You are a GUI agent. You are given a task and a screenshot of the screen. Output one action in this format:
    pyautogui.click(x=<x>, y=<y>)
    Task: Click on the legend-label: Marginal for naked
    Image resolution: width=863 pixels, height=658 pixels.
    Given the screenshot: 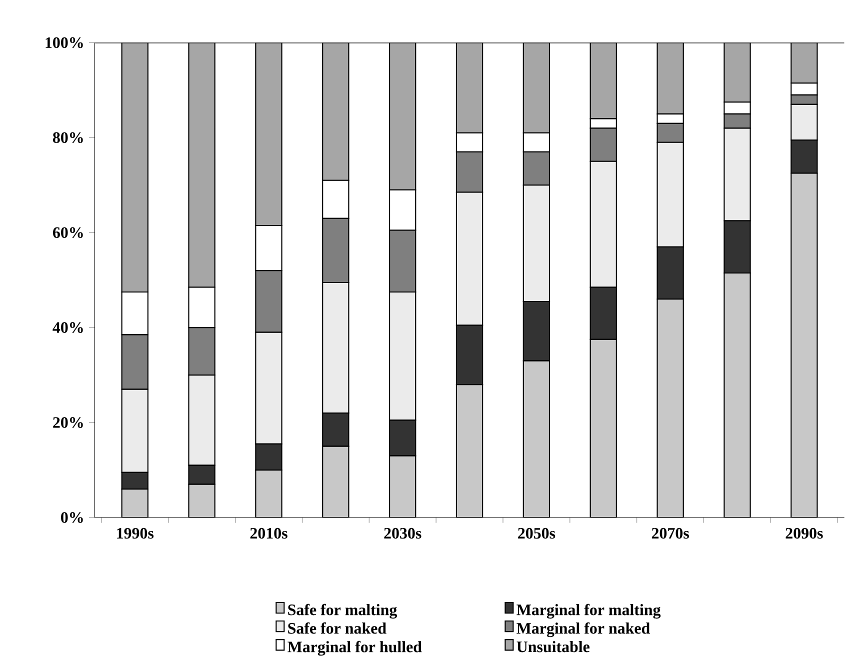 What is the action you would take?
    pyautogui.click(x=583, y=630)
    